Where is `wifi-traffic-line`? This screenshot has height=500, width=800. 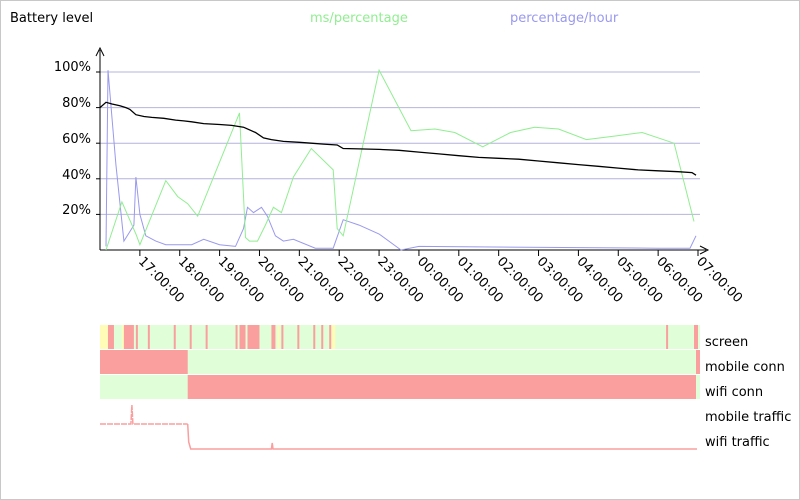 wifi-traffic-line is located at coordinates (441, 436).